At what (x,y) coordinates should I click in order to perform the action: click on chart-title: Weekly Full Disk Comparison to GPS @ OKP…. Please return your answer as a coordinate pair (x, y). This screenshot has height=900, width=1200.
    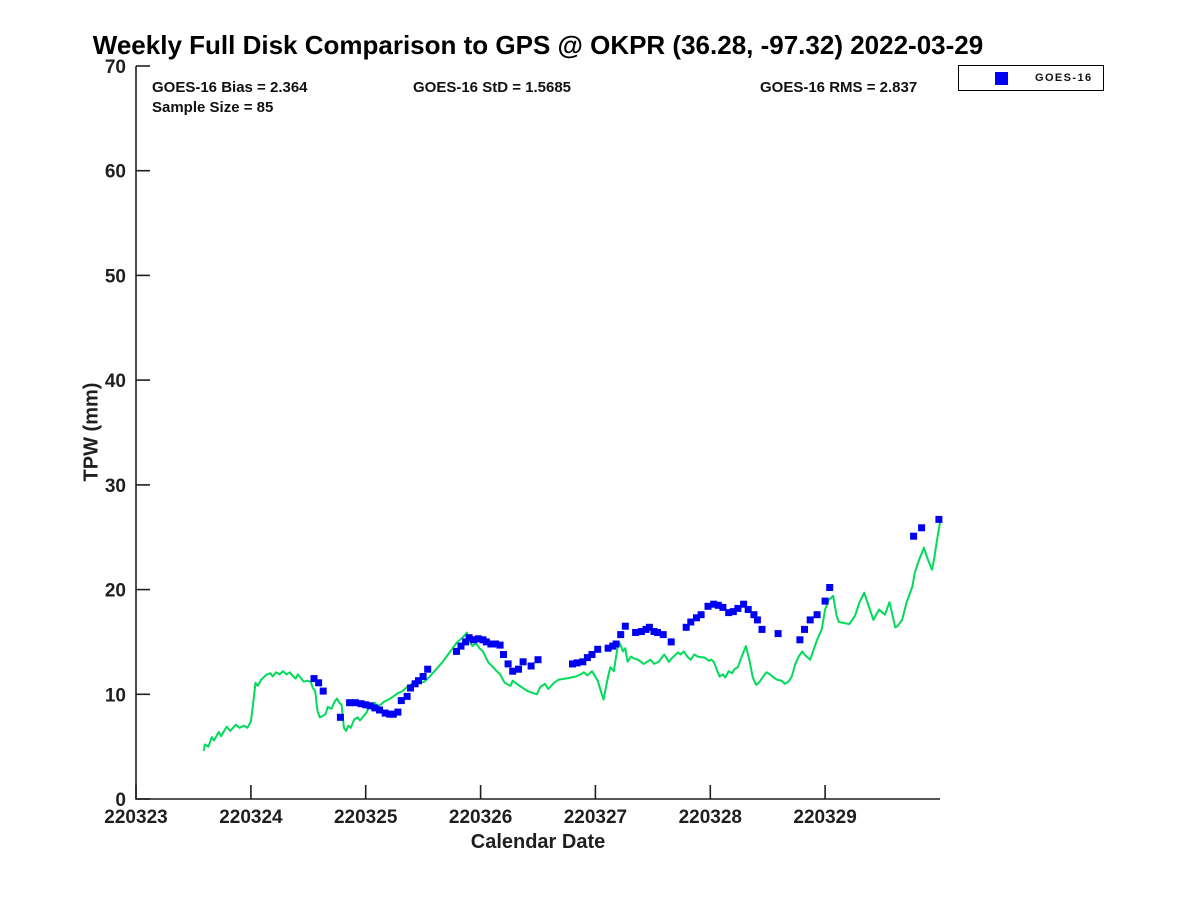
    Looking at the image, I should click on (538, 45).